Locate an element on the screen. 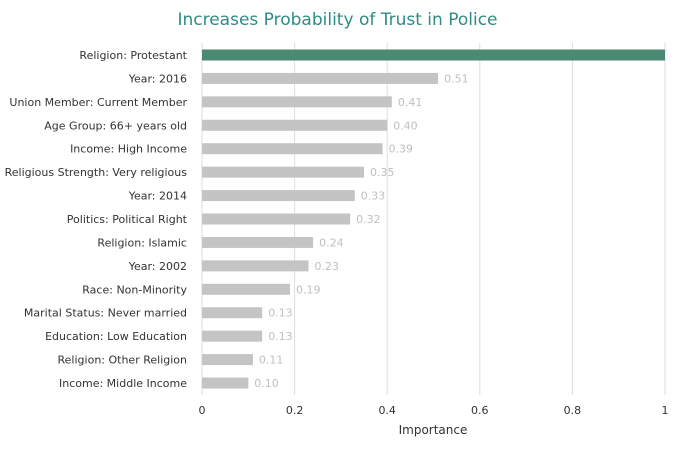 This screenshot has height=450, width=675. category-label: Age Group: 66+ years old is located at coordinates (115, 125).